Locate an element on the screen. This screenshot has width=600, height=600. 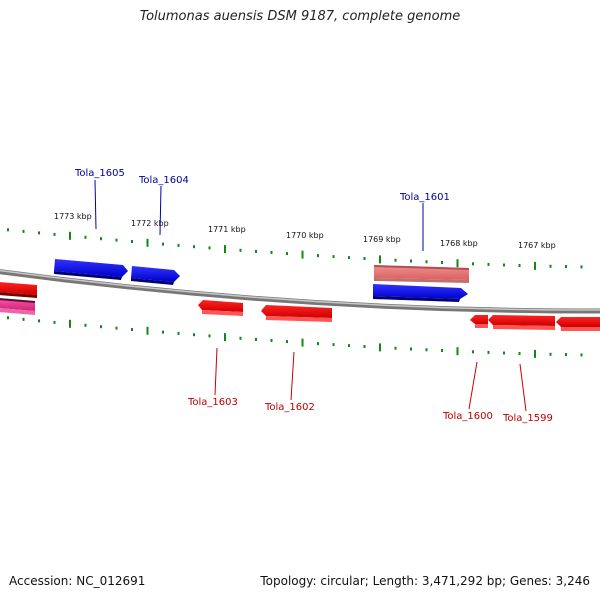
ruler-label: 1772 kbp is located at coordinates (150, 223).